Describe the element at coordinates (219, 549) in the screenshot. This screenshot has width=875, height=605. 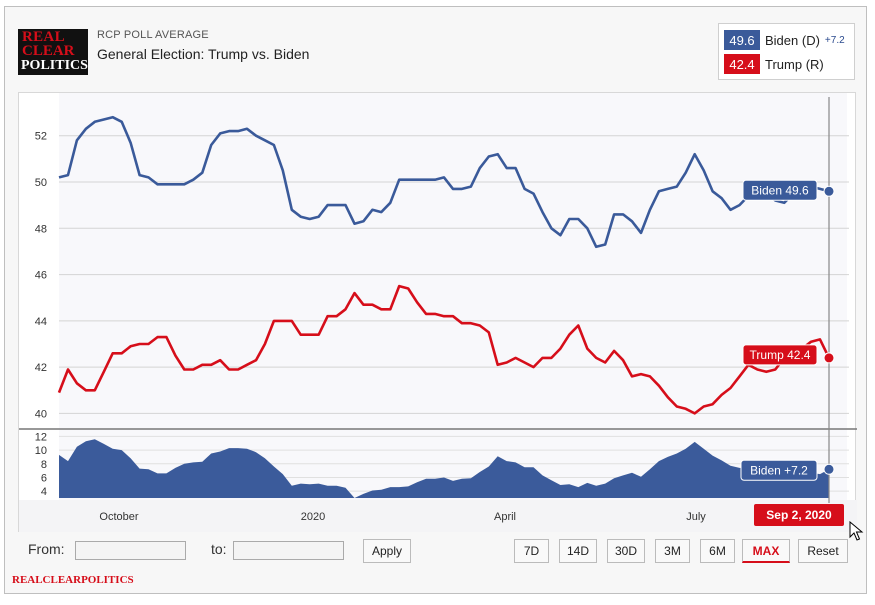
I see `to-label: to:` at that location.